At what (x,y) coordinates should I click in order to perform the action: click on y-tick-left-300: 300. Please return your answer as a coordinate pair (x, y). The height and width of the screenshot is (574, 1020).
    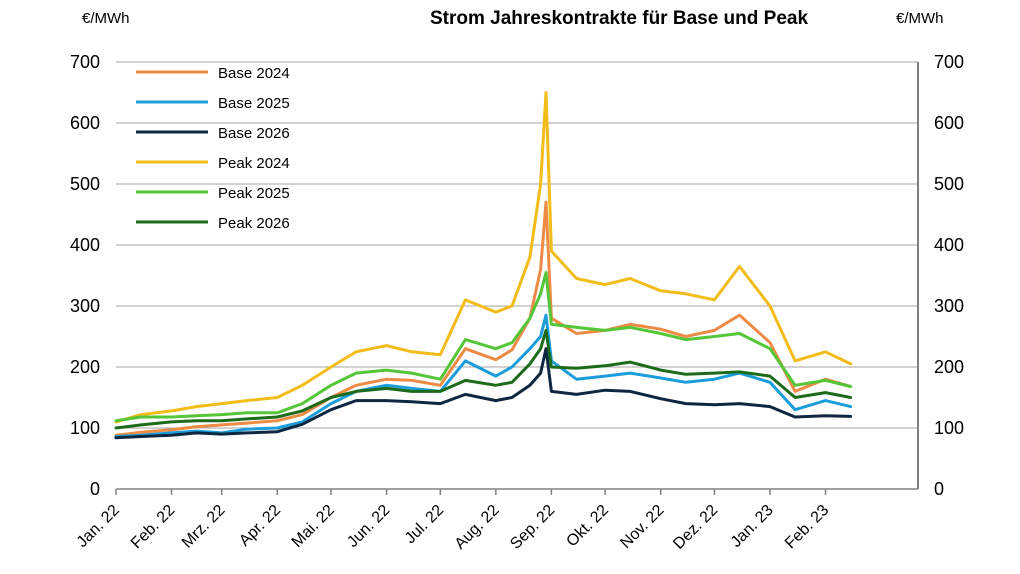
    Looking at the image, I should click on (85, 306).